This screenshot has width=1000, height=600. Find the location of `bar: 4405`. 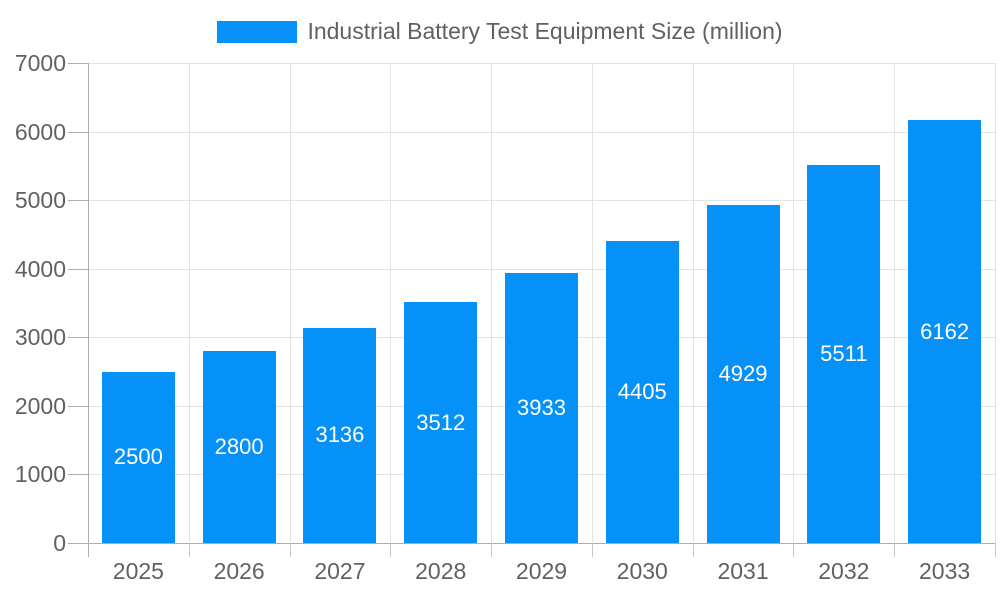

bar: 4405 is located at coordinates (642, 391).